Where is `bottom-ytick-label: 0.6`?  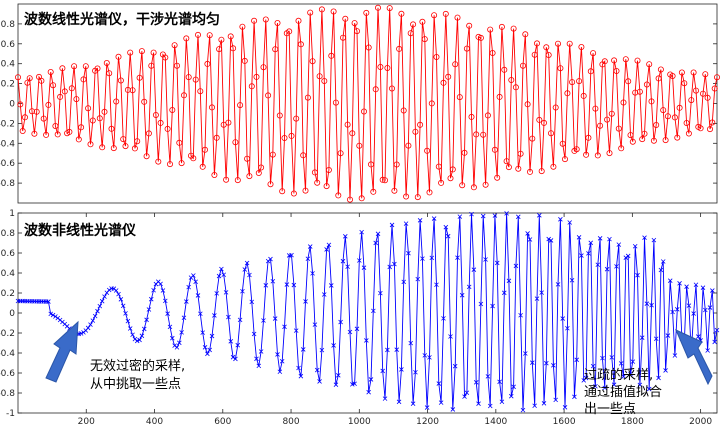
bottom-ytick-label: 0.6 is located at coordinates (8, 254).